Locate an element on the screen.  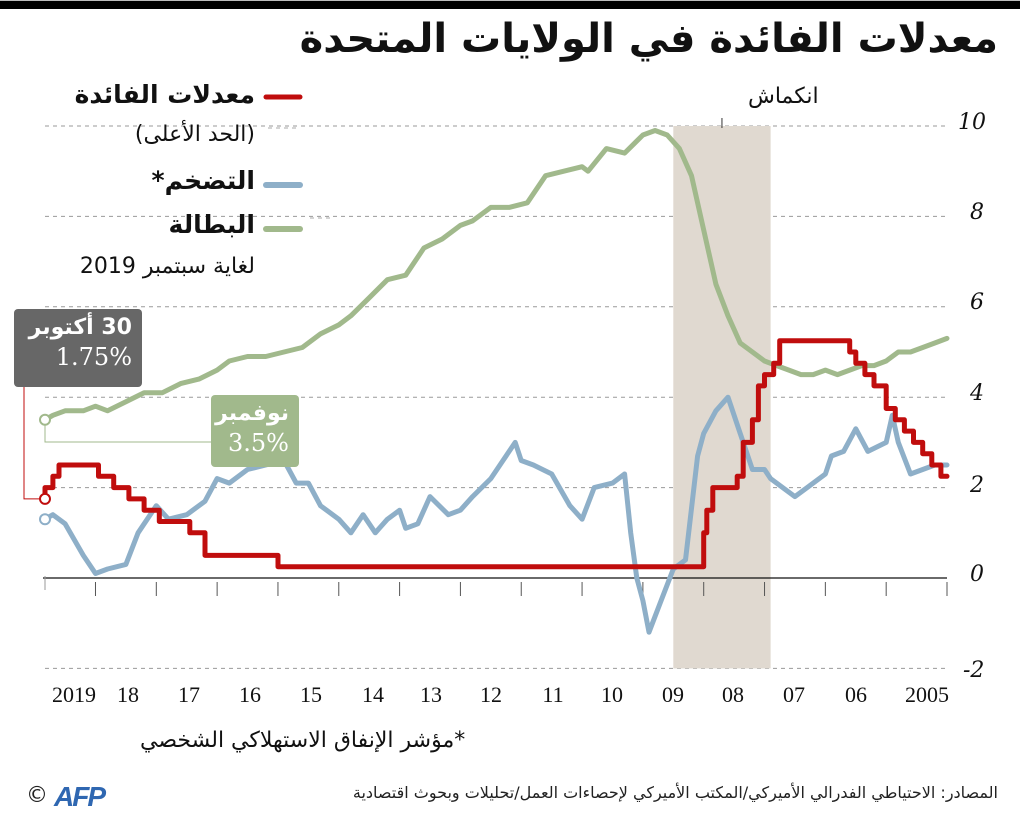
unemployment-callout: نوفمبر 3.5% is located at coordinates (255, 431).